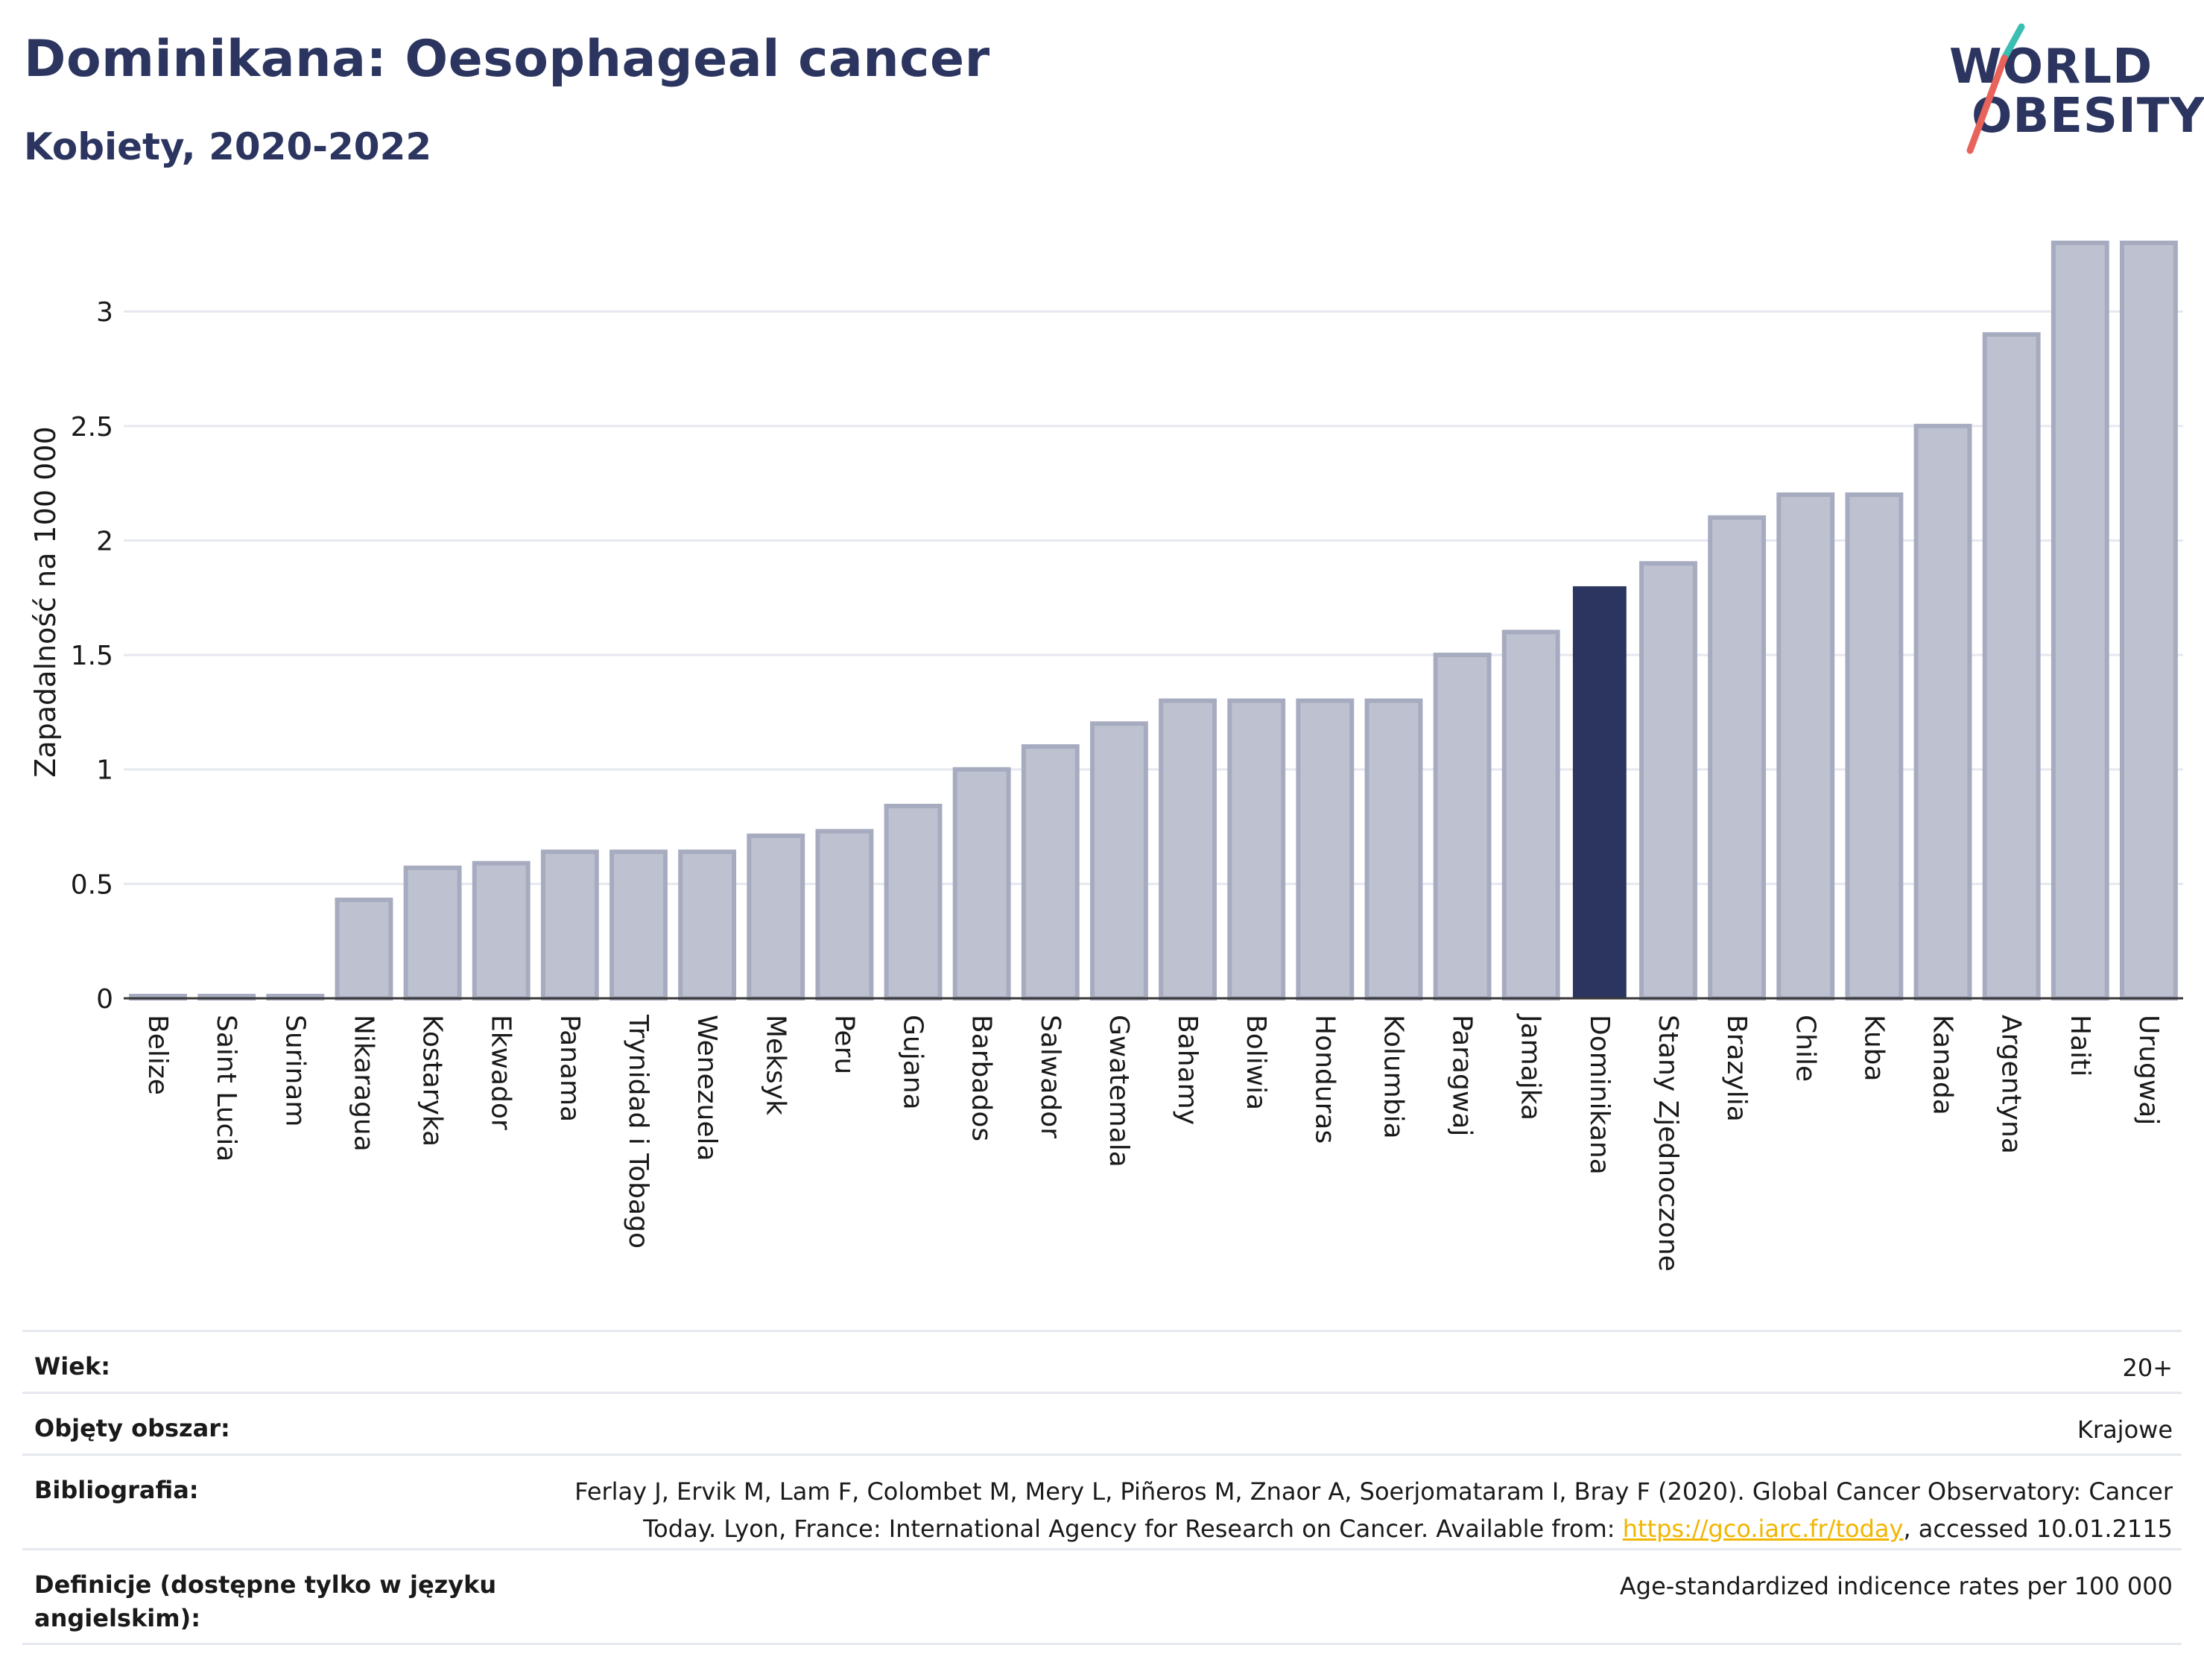 This screenshot has width=2204, height=1680. I want to click on y-axis-title: Zapadalność na 100 000, so click(45, 601).